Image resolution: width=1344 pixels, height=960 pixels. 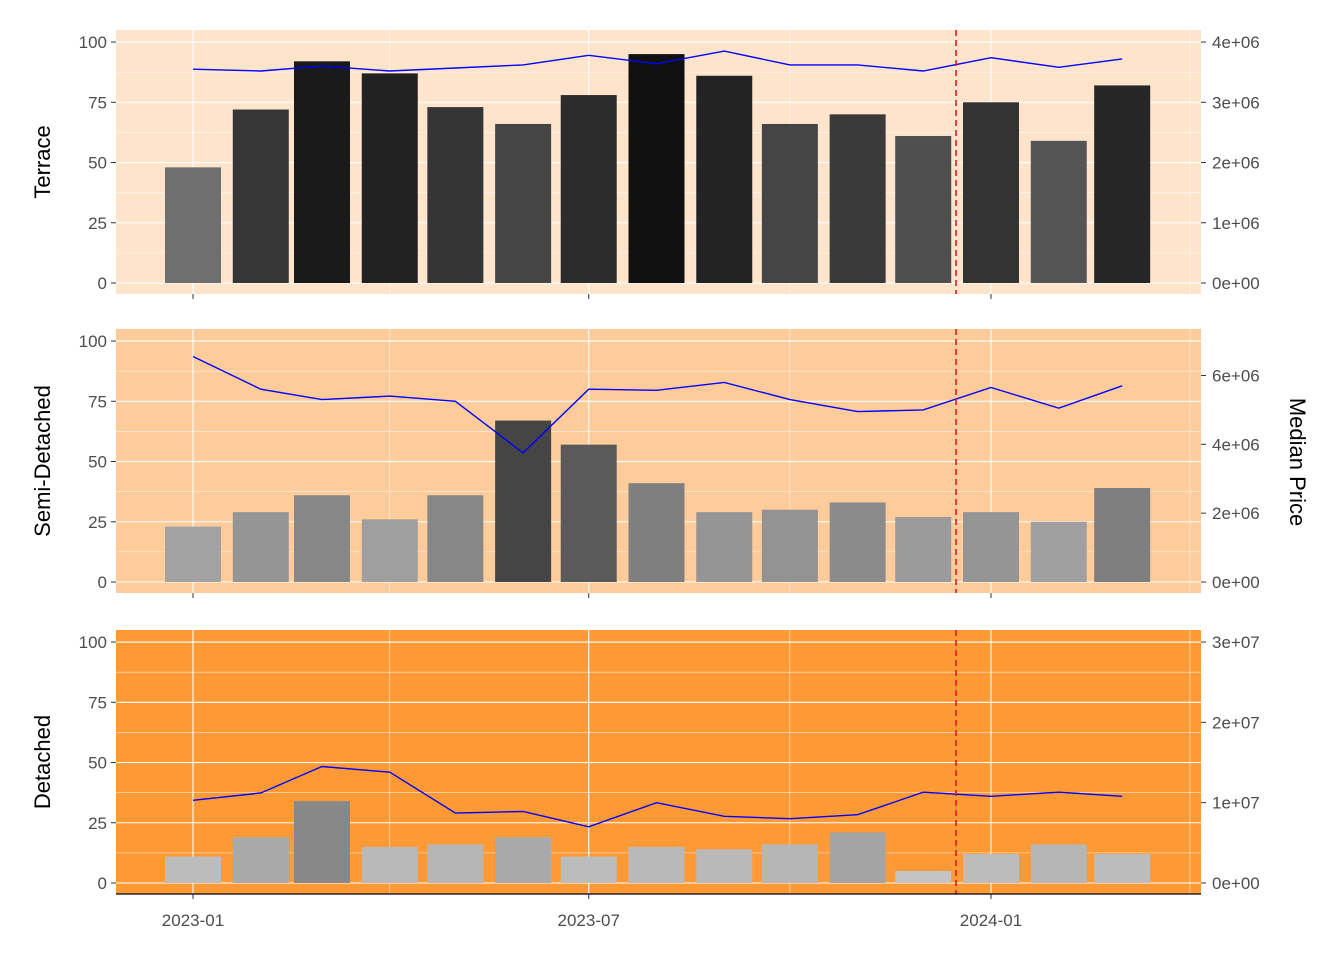 I want to click on median-price-line-semi-detached, so click(x=657, y=404).